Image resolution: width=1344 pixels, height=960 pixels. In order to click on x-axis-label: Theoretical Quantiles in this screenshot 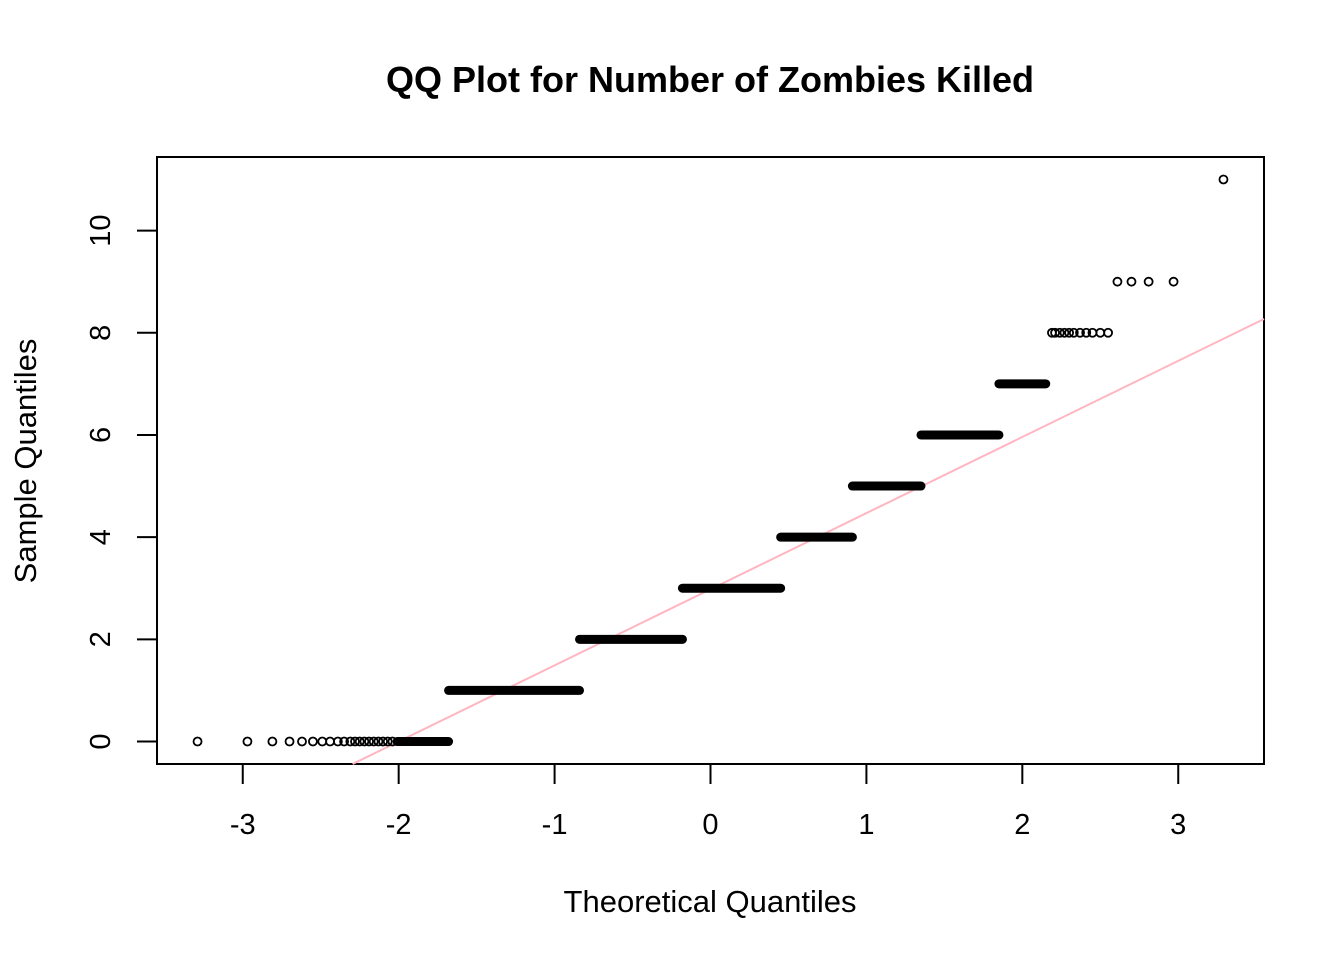, I will do `click(710, 901)`.